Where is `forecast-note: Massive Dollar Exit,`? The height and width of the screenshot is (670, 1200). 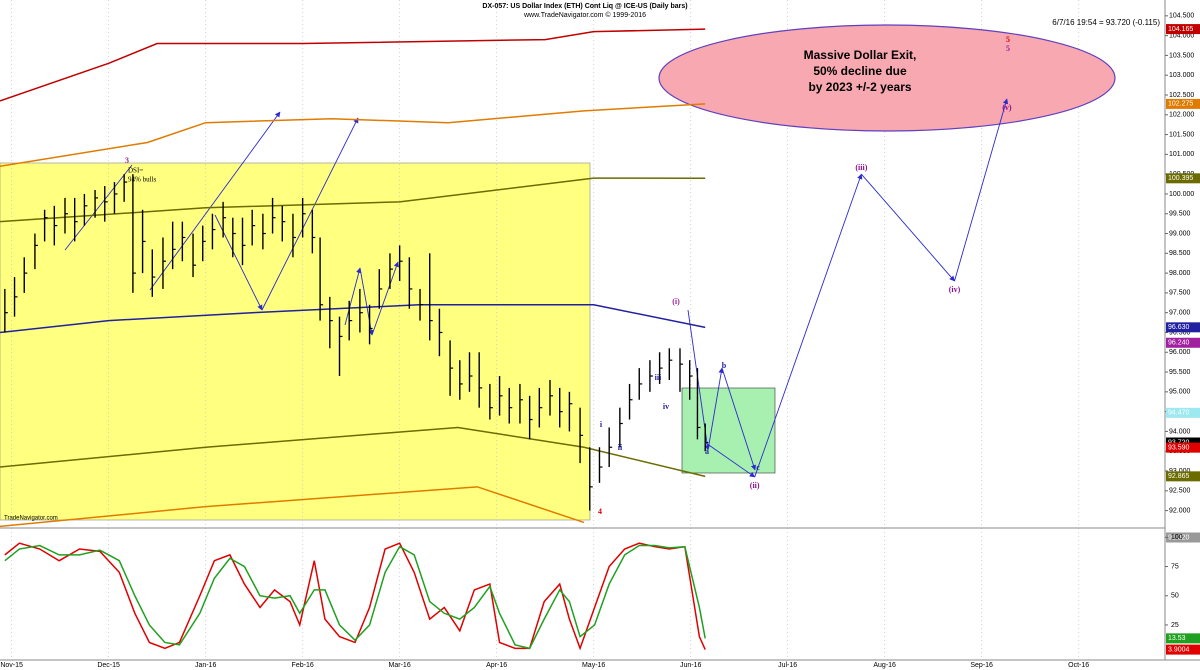
forecast-note: Massive Dollar Exit, is located at coordinates (860, 55).